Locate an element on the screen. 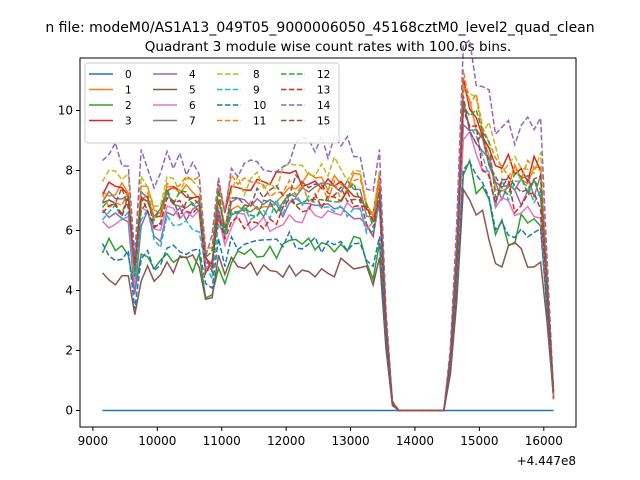 Image resolution: width=640 pixels, height=480 pixels. legend-label-3: 3 is located at coordinates (128, 122).